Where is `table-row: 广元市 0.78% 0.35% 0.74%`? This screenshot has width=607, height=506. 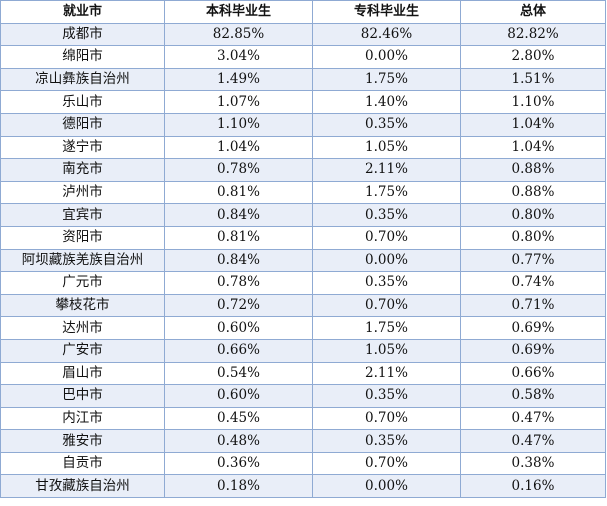 table-row: 广元市 0.78% 0.35% 0.74% is located at coordinates (303, 283).